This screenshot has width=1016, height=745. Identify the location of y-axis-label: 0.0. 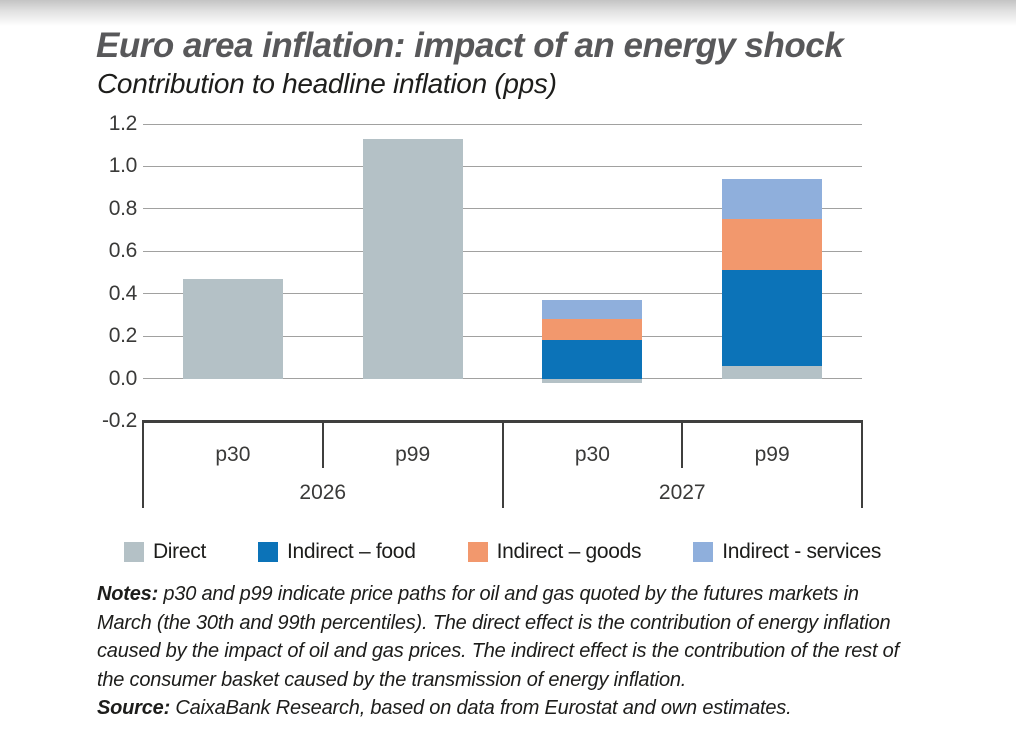
(123, 378).